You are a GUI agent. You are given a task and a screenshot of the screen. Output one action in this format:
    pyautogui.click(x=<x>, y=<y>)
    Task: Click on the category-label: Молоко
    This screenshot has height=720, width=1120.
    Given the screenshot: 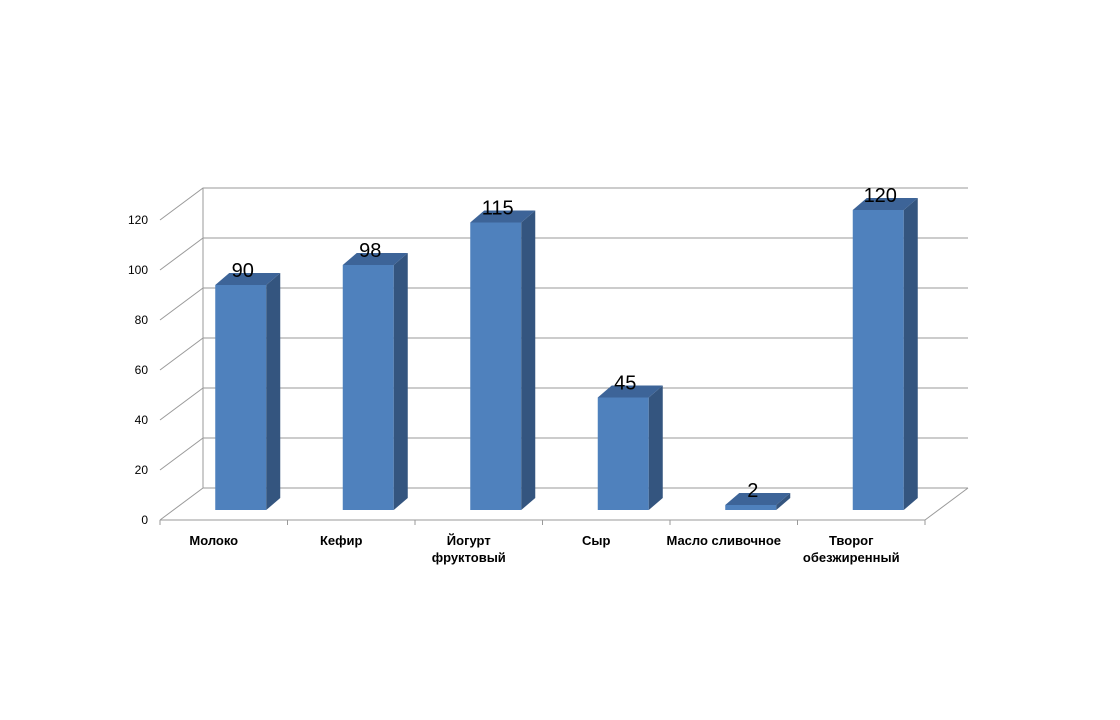 What is the action you would take?
    pyautogui.click(x=213, y=540)
    